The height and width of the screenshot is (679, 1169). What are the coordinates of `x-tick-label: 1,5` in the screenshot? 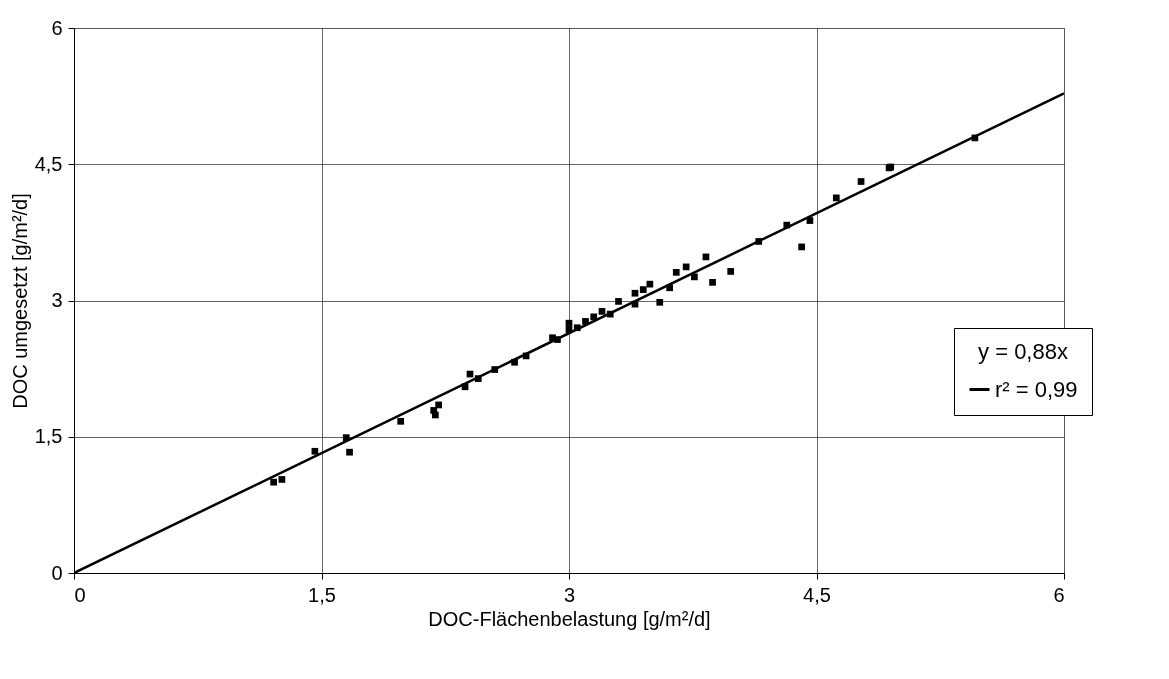 It's located at (322, 594).